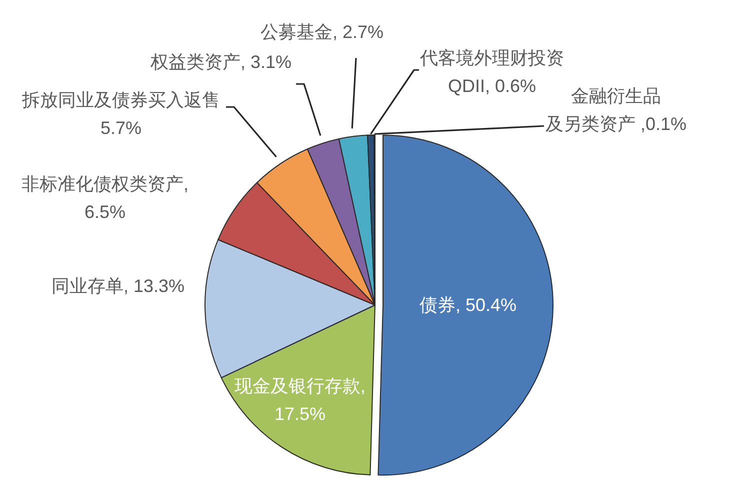  I want to click on slice-label: 现金及银行存款, 17.5%, so click(300, 400).